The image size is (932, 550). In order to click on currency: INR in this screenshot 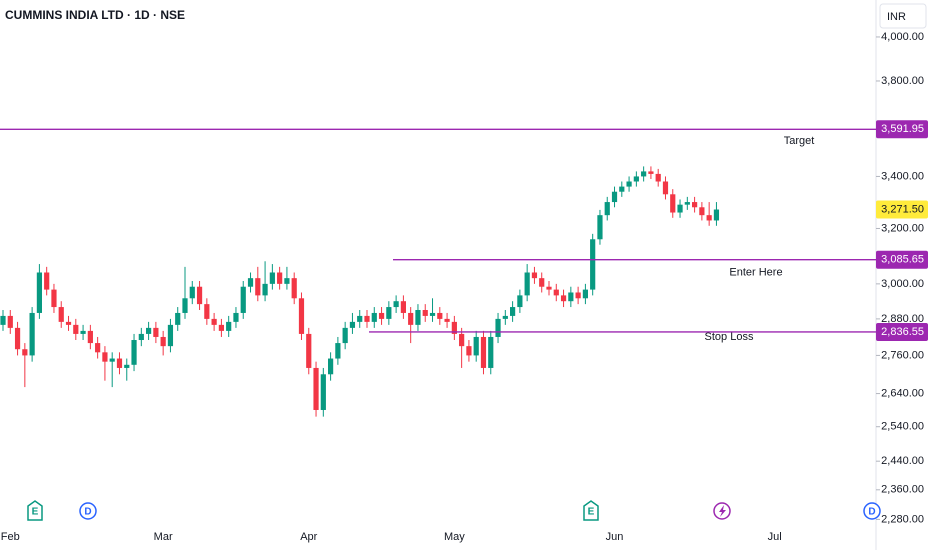, I will do `click(896, 17)`.